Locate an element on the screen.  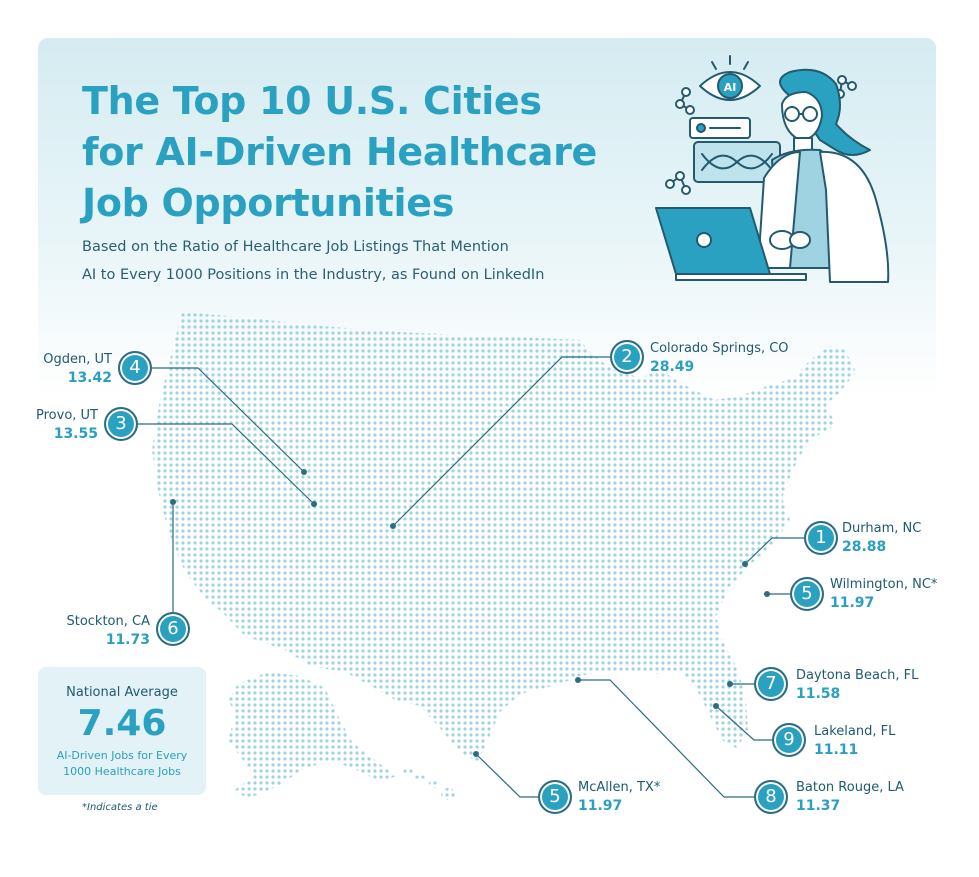
marker-durham is located at coordinates (745, 564).